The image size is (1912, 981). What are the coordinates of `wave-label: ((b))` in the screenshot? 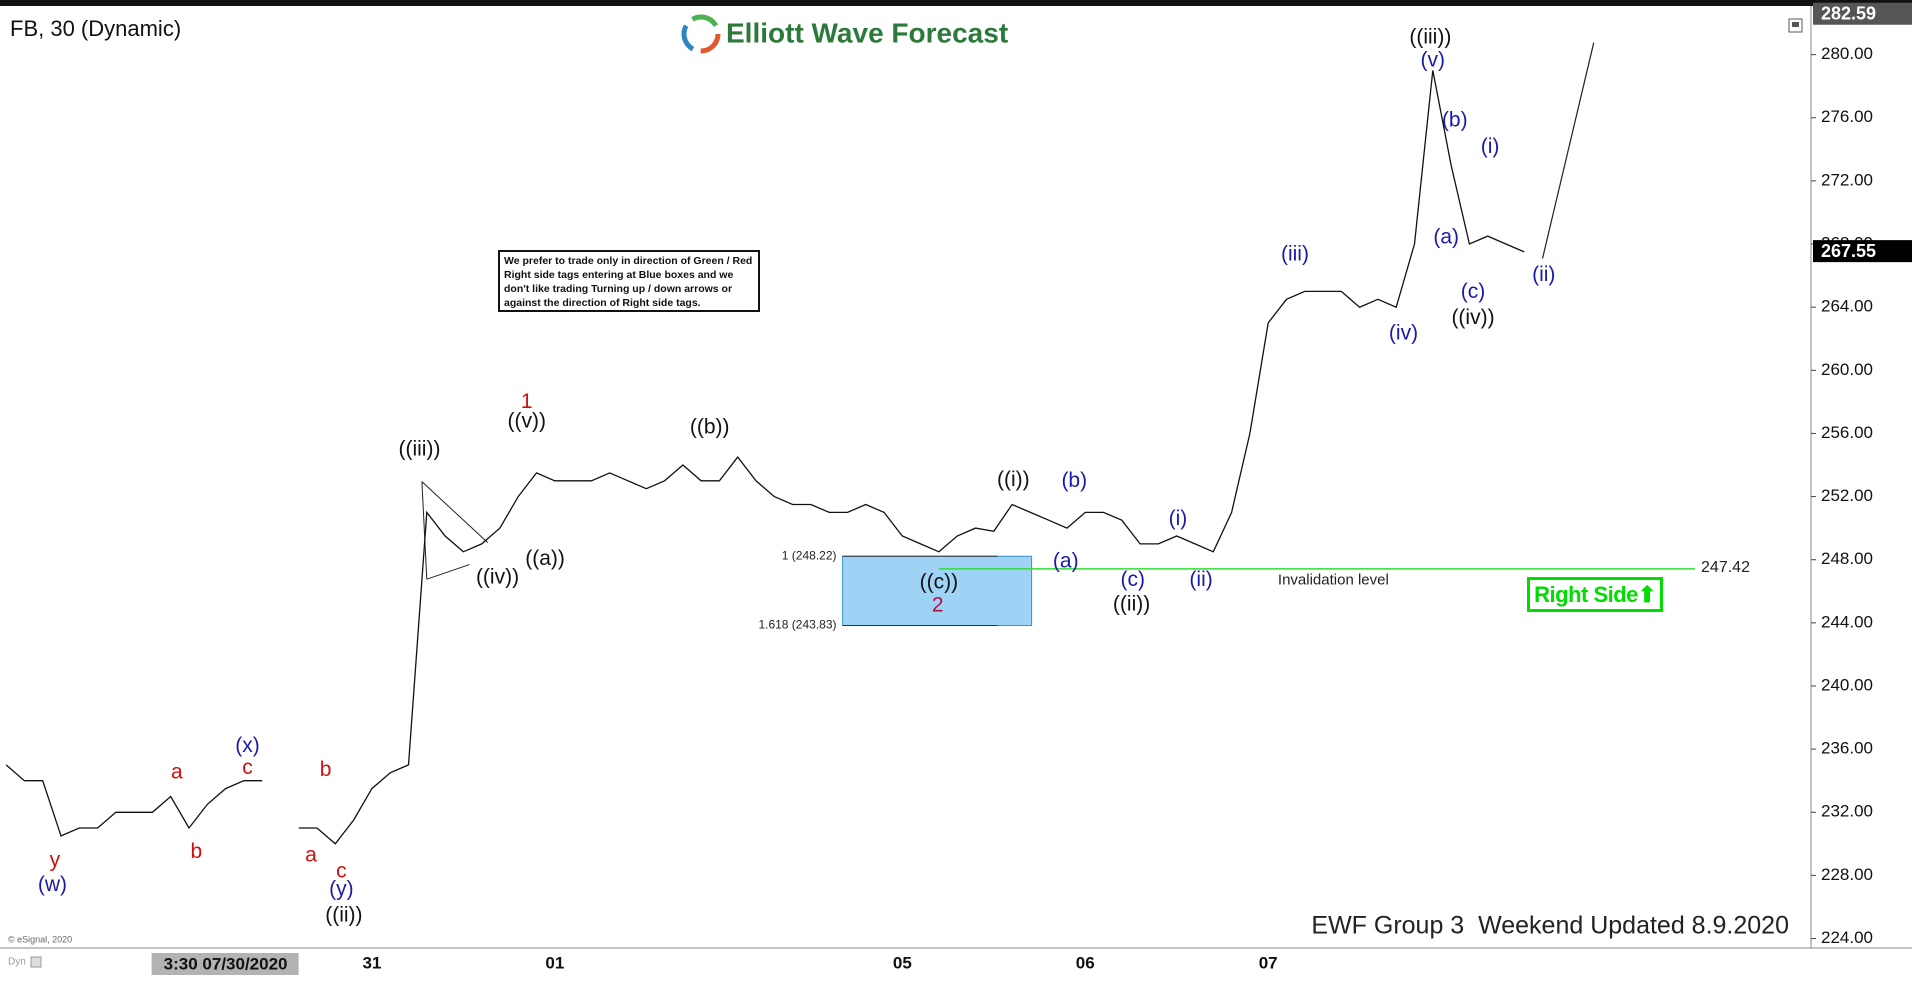 It's located at (710, 427).